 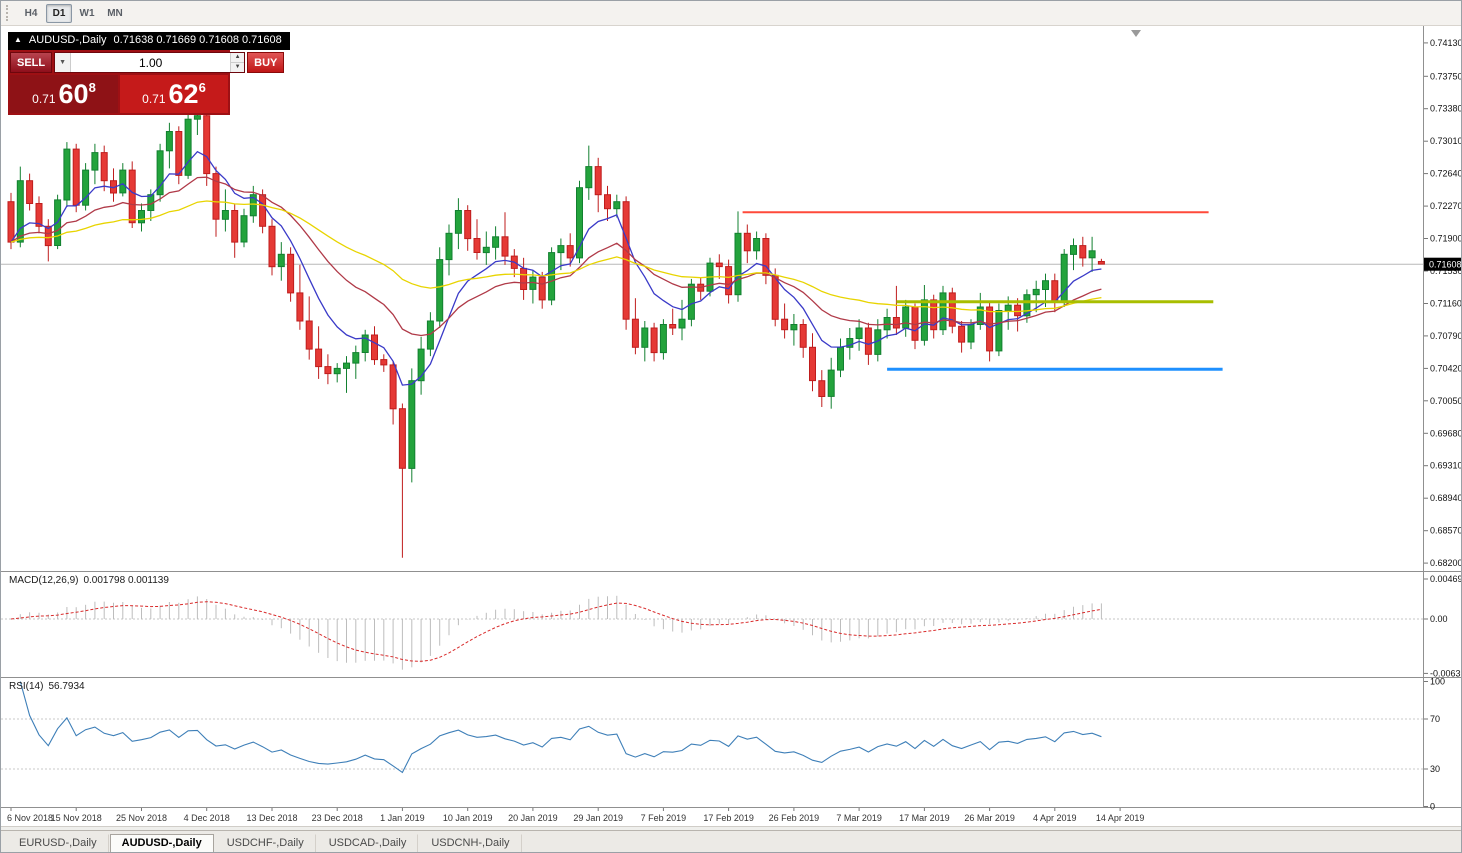 I want to click on sell-price-big-digits: 60, so click(x=73, y=93).